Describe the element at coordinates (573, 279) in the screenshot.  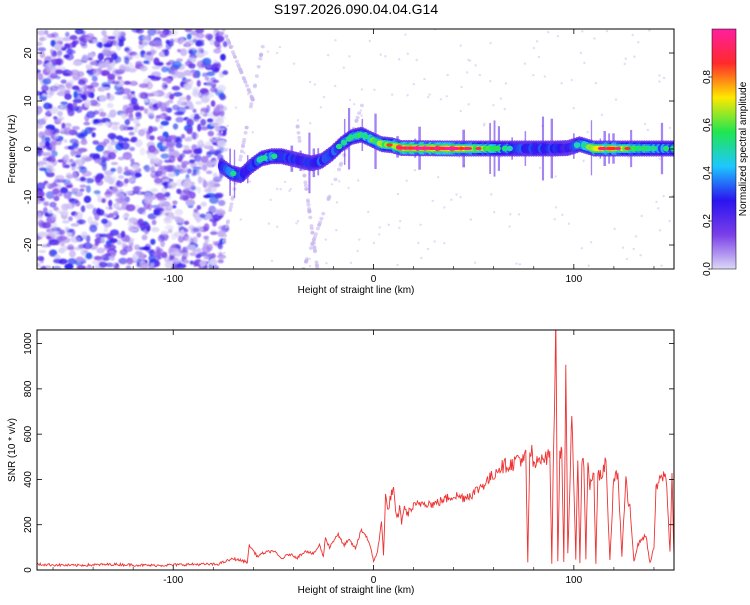
I see `spectrogram-x-tick-label: 100` at that location.